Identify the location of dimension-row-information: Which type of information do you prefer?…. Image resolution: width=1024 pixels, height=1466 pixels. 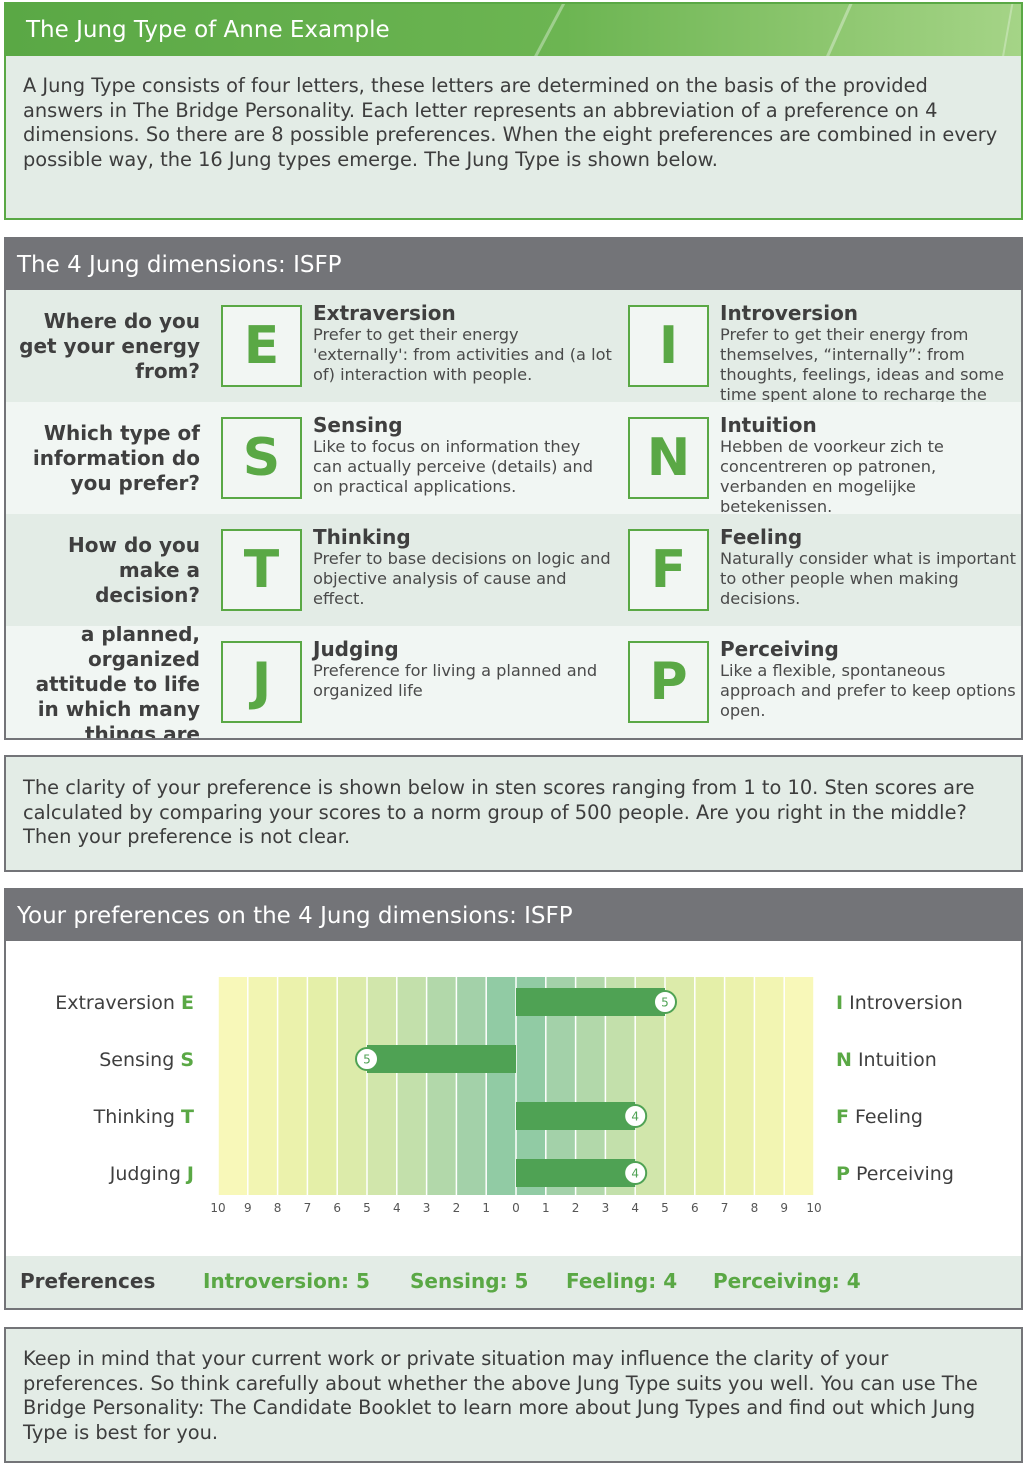
(513, 458).